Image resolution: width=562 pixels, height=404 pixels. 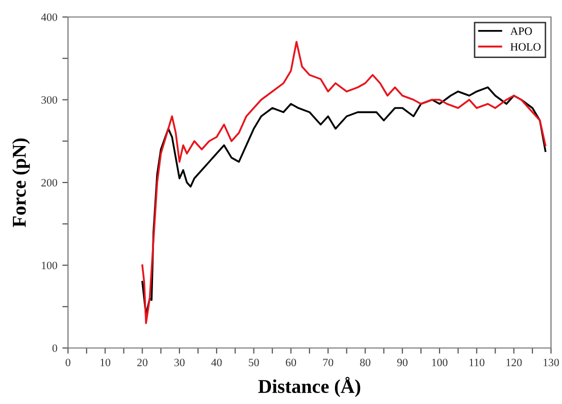 I want to click on x-tick-label: 110, so click(x=477, y=362).